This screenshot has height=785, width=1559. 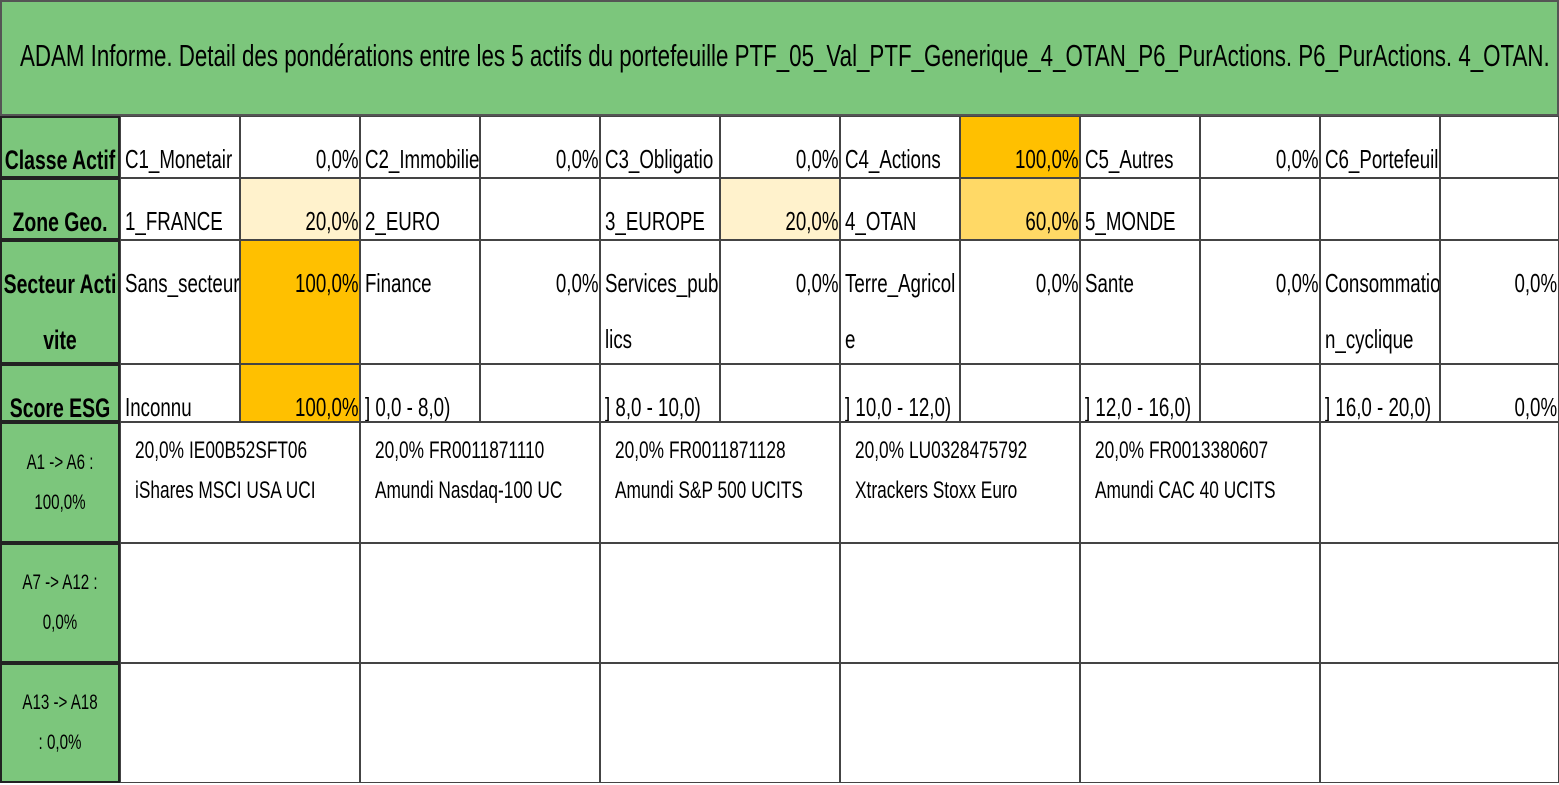 I want to click on name-cell: ] 8,0 - 10,0), so click(x=660, y=393).